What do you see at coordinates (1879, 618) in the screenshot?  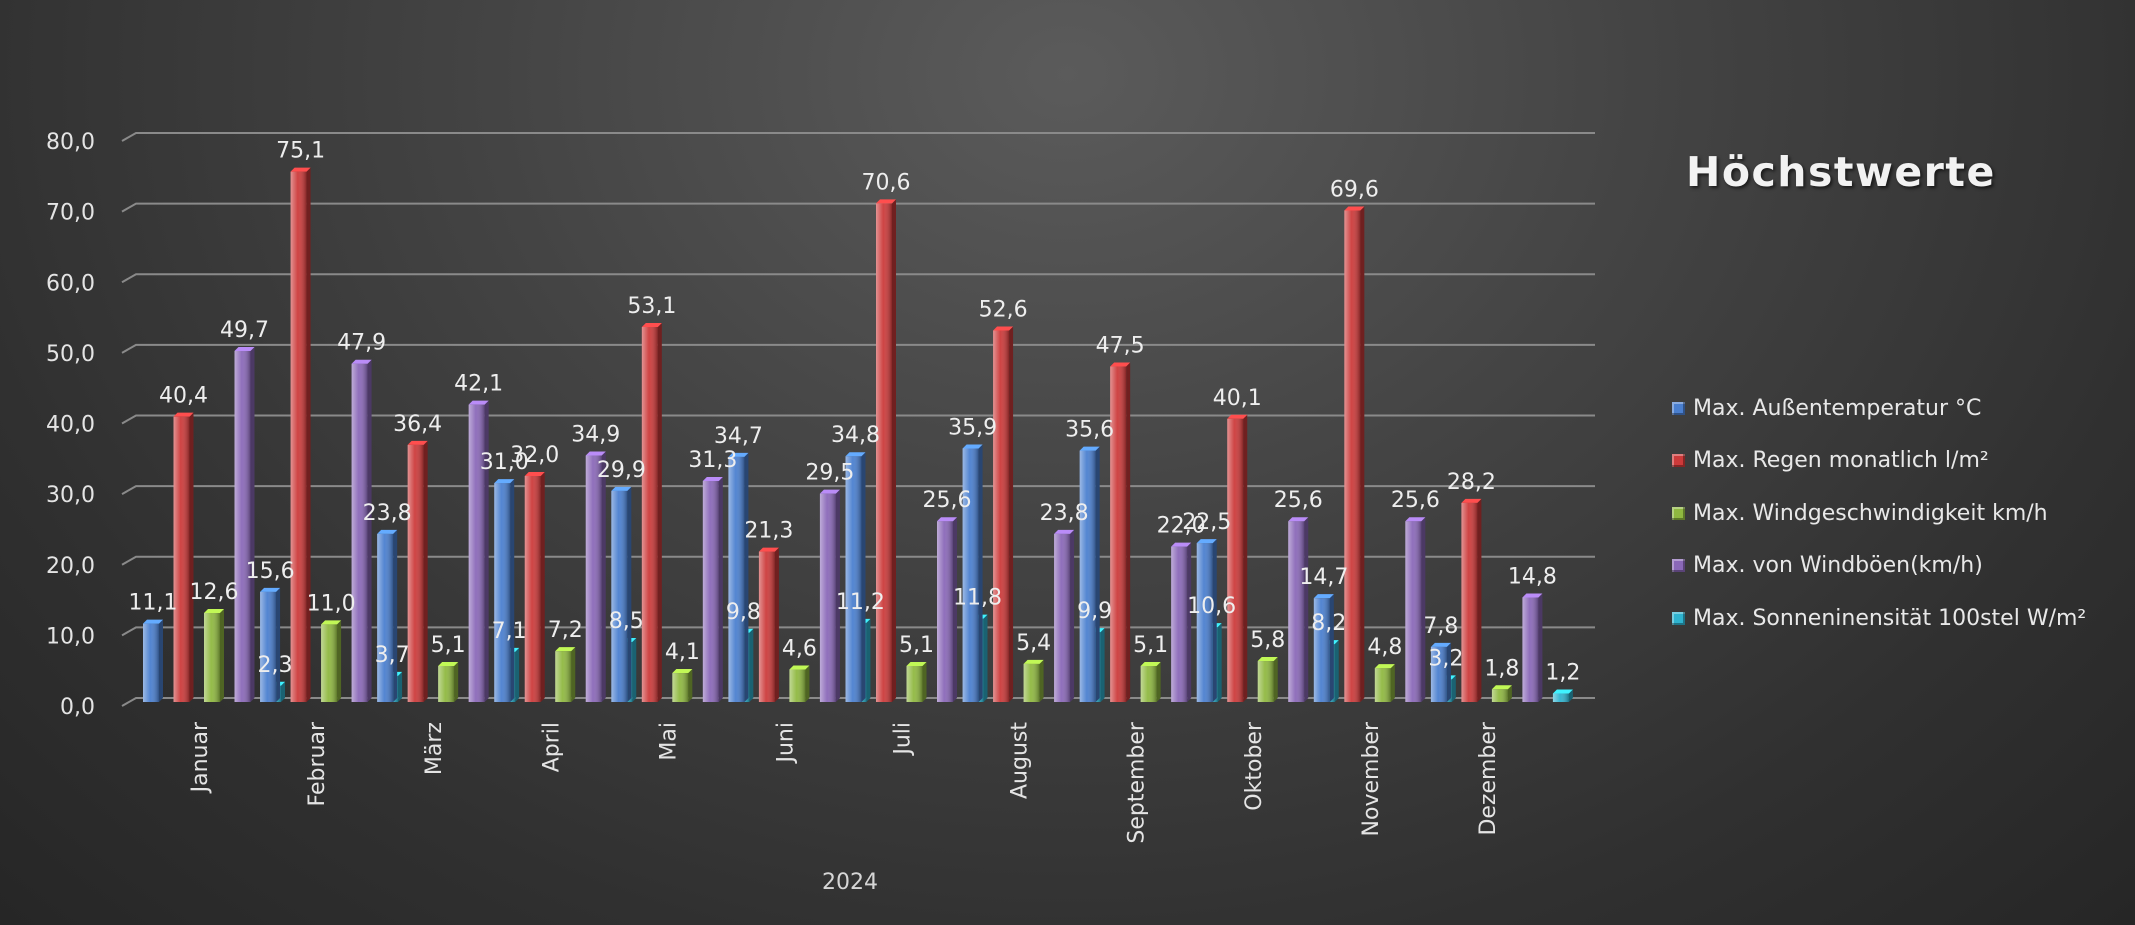 I see `legend-item: Max. Sonneninensität 100stel W/m²` at bounding box center [1879, 618].